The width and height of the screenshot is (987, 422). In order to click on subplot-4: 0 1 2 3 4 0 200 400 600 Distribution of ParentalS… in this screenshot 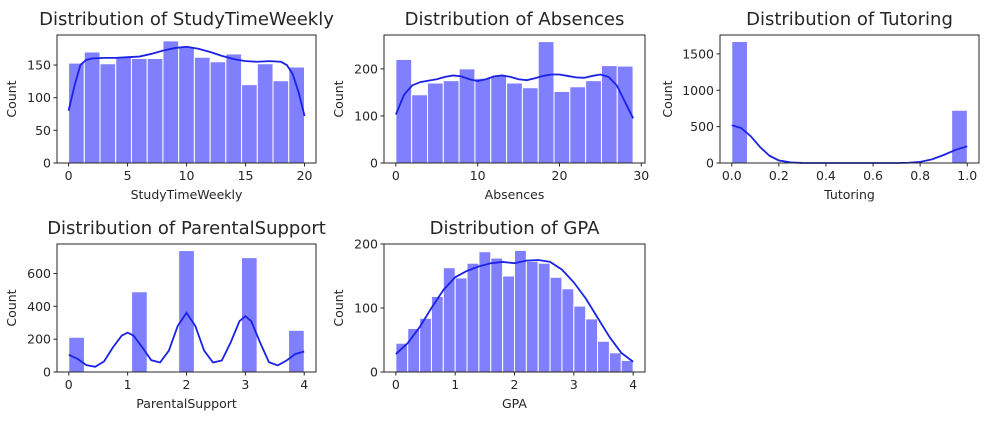, I will do `click(165, 314)`.